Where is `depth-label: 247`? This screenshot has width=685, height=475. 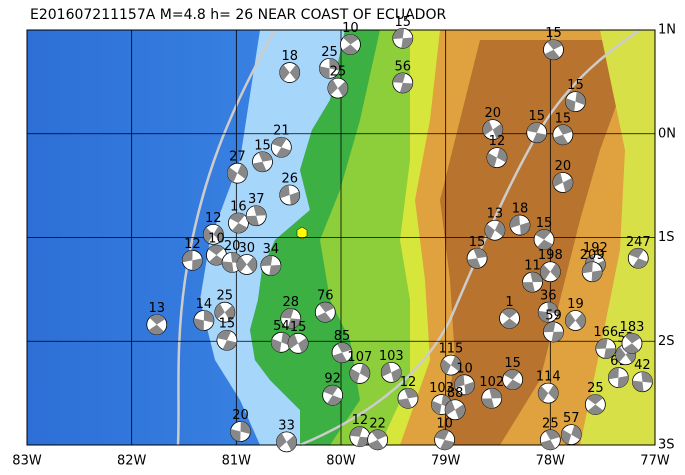 depth-label: 247 is located at coordinates (638, 242).